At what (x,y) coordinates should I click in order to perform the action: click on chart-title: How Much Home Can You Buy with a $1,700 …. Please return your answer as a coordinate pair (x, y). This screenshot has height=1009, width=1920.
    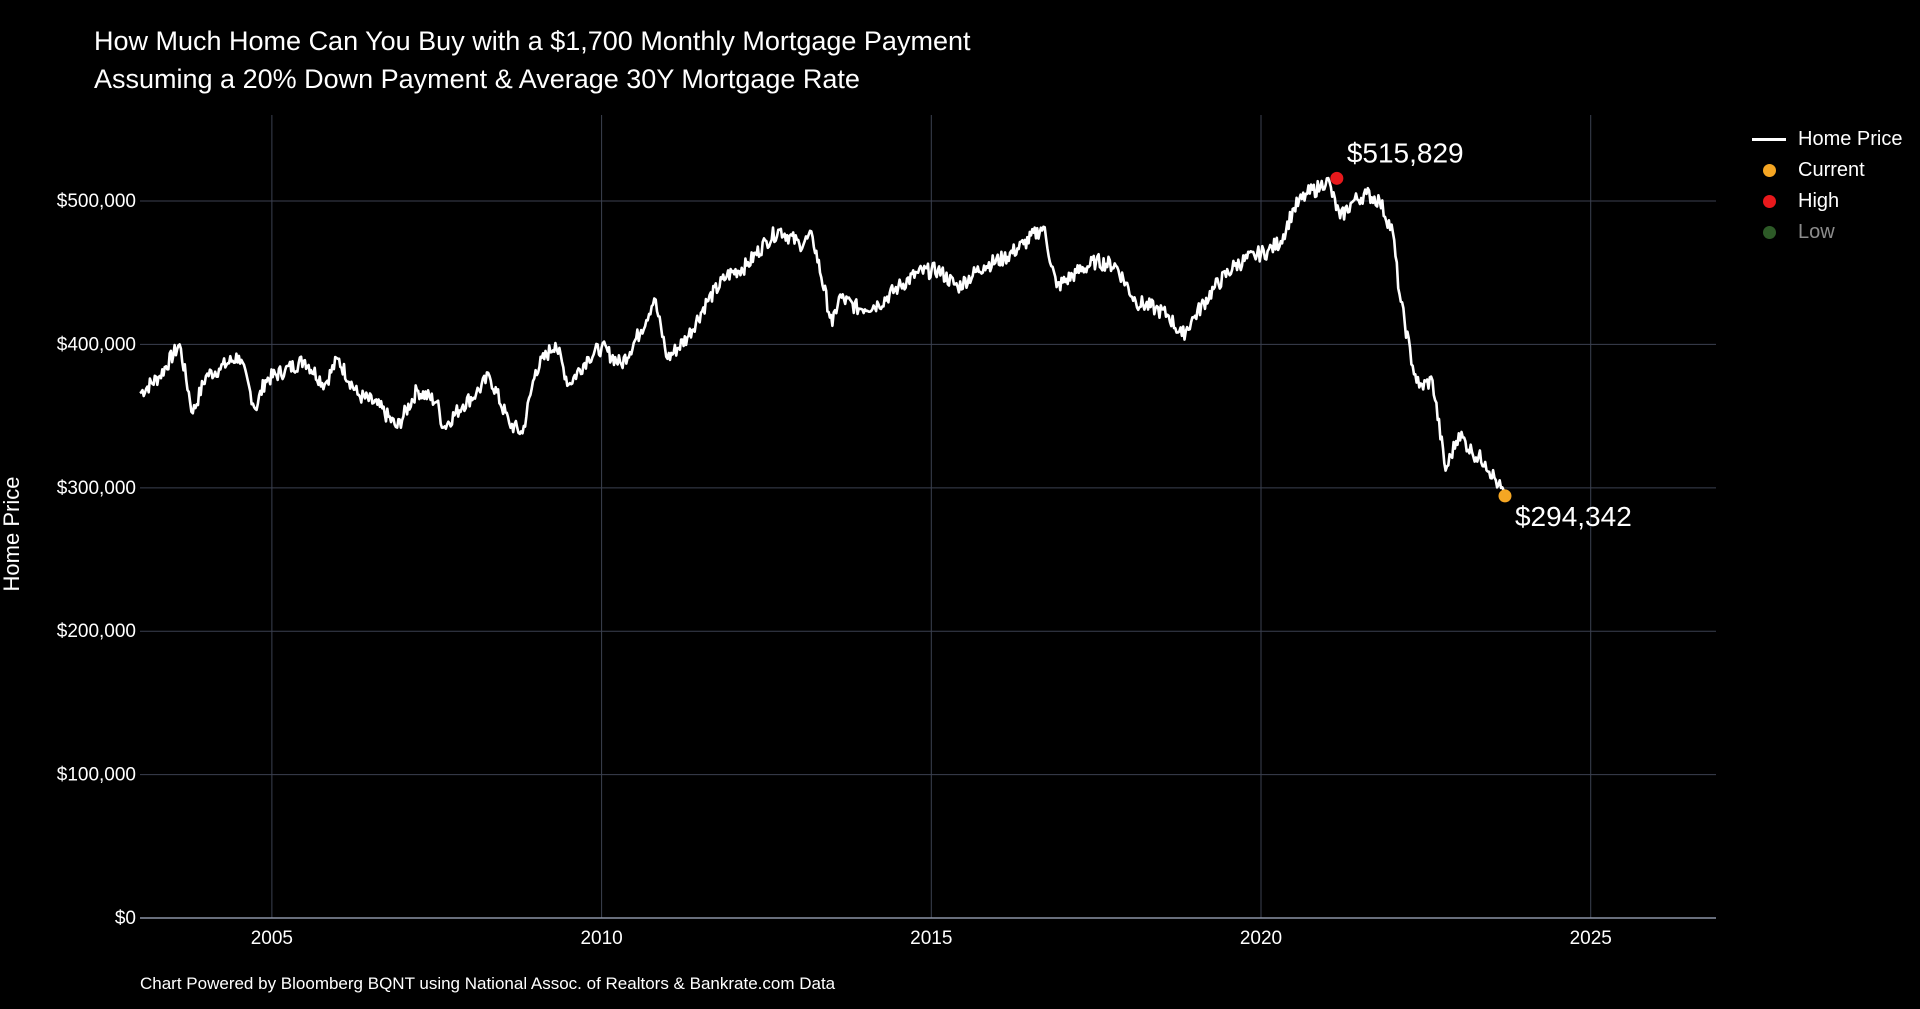
    Looking at the image, I should click on (532, 41).